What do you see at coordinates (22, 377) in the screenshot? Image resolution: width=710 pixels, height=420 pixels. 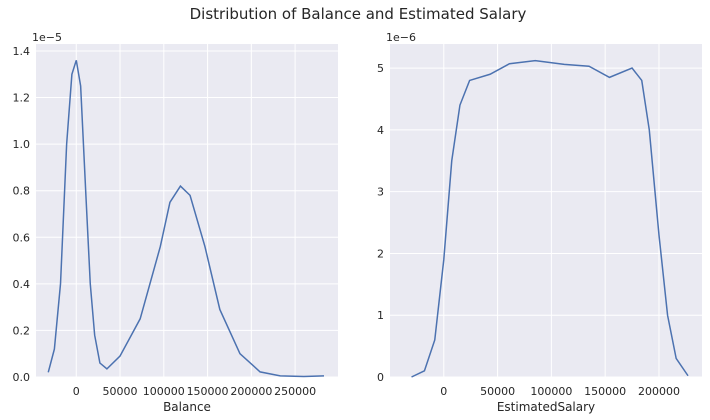 I see `y-tick-label: 0.0` at bounding box center [22, 377].